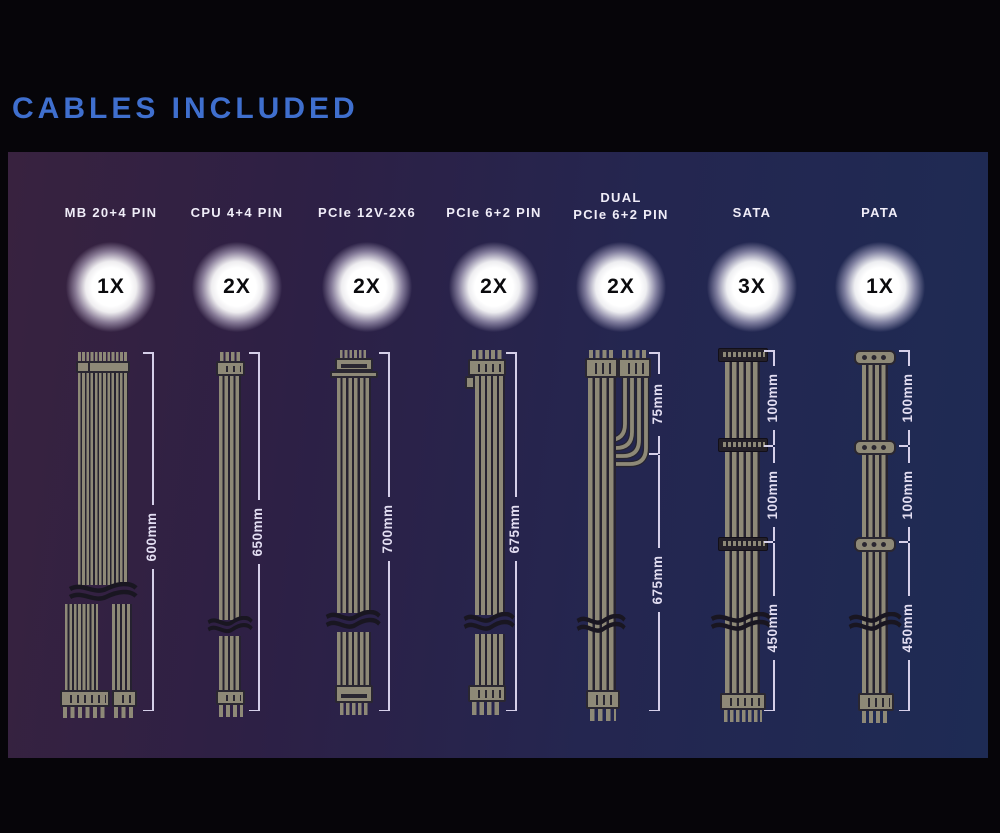 The width and height of the screenshot is (1000, 833). I want to click on column-header-dual: DUAL PCIe 6+2 PIN, so click(621, 206).